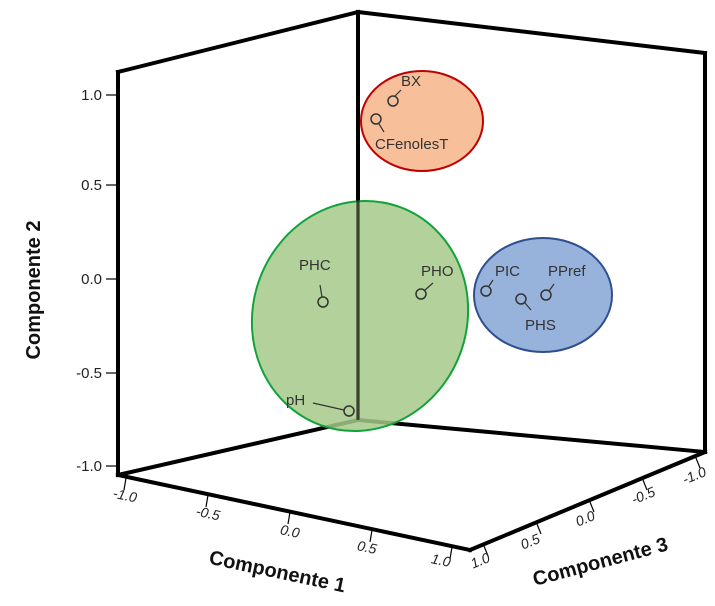 This screenshot has width=715, height=606. What do you see at coordinates (277, 572) in the screenshot?
I see `x-axis-title: Componente 1` at bounding box center [277, 572].